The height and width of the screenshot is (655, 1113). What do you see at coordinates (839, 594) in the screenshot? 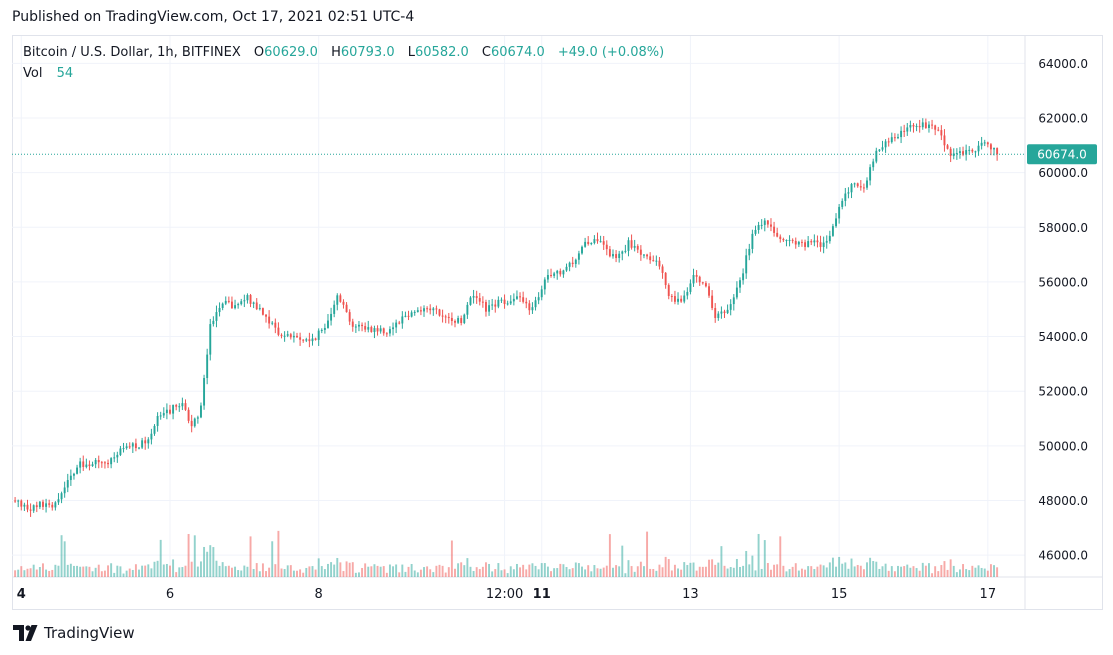
I see `time-tick-label: 15` at bounding box center [839, 594].